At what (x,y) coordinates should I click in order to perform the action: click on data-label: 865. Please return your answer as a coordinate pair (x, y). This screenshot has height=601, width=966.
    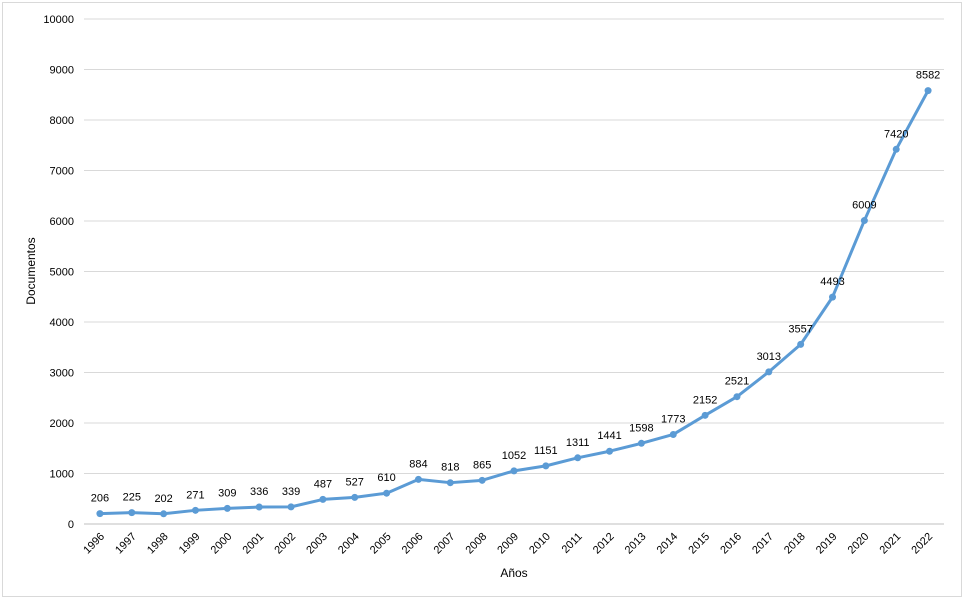
    Looking at the image, I should click on (482, 465).